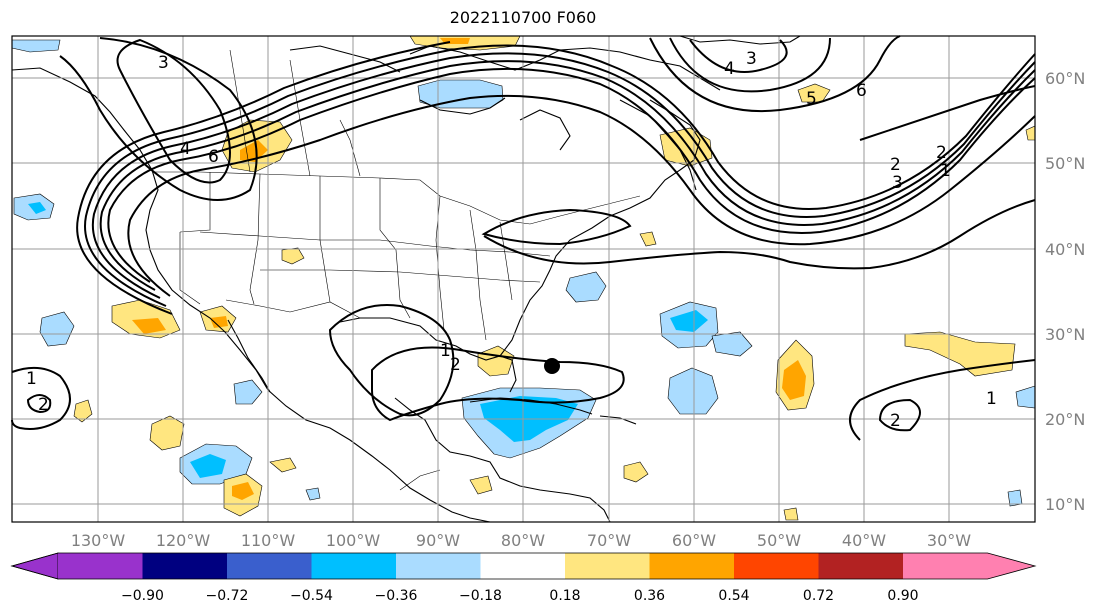 The height and width of the screenshot is (615, 1105). What do you see at coordinates (649, 596) in the screenshot?
I see `colorbar-tick-label: 0.36` at bounding box center [649, 596].